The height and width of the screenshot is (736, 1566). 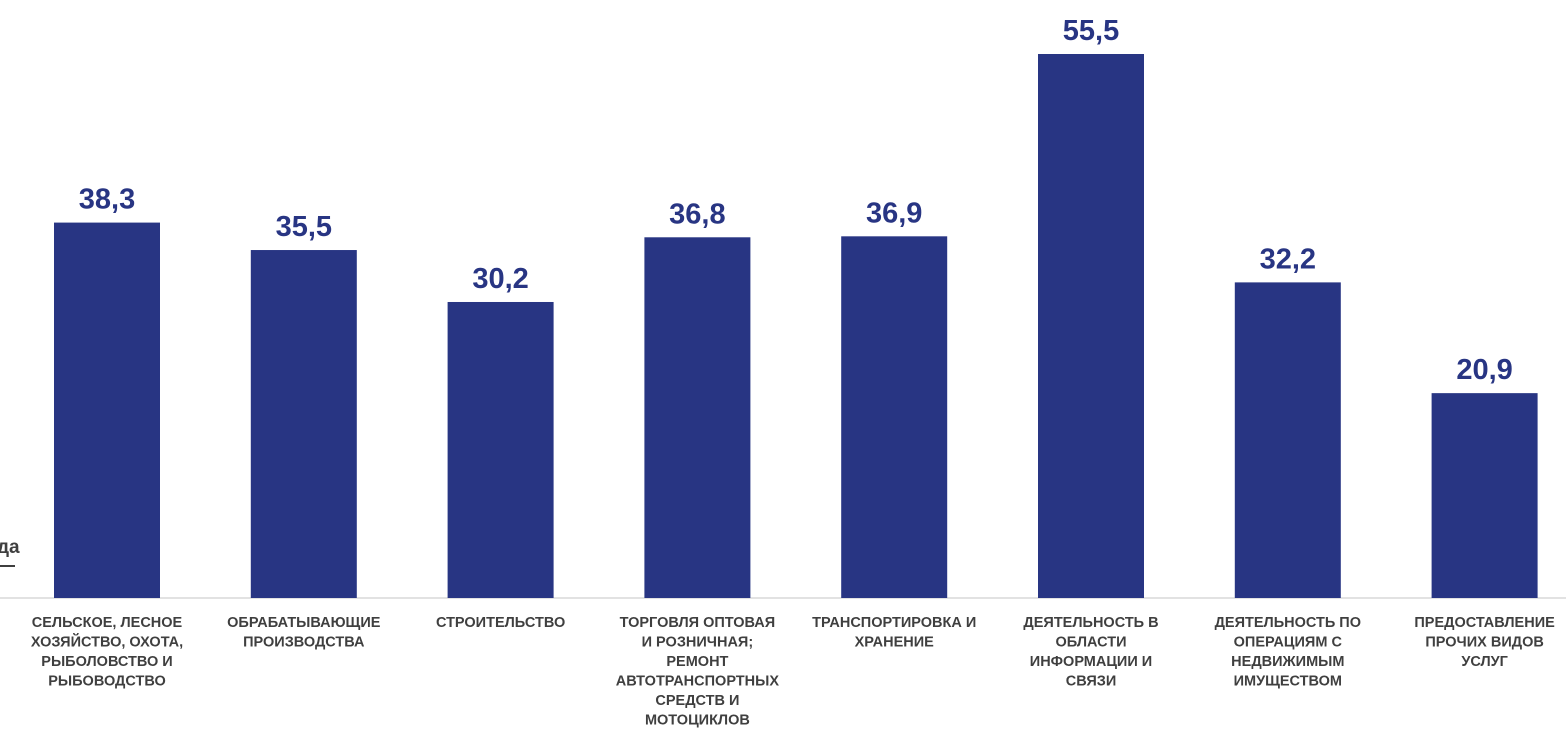 What do you see at coordinates (1484, 662) in the screenshot?
I see `category-label-line: УСЛУГ` at bounding box center [1484, 662].